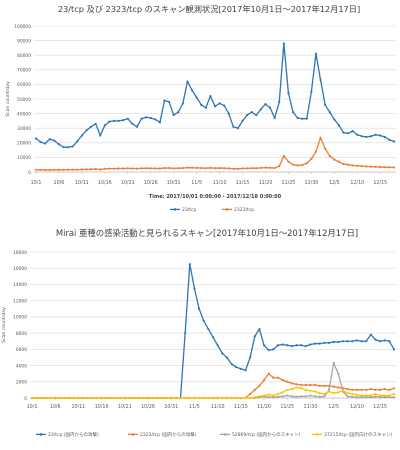  What do you see at coordinates (357, 183) in the screenshot?
I see `x-tick-label: 12/10` at bounding box center [357, 183].